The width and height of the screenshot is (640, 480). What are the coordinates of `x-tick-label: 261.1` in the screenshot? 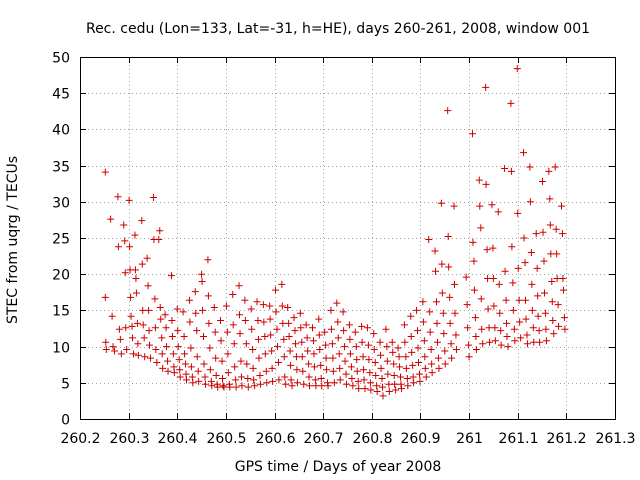 It's located at (518, 439).